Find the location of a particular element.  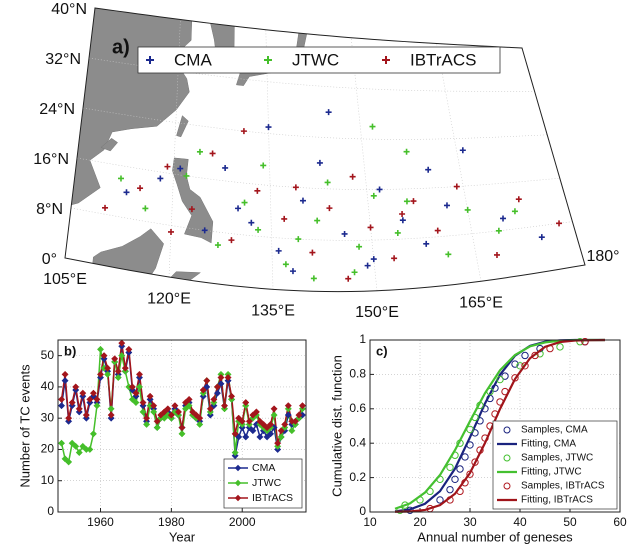

x-tick-label: 180° is located at coordinates (602, 256).